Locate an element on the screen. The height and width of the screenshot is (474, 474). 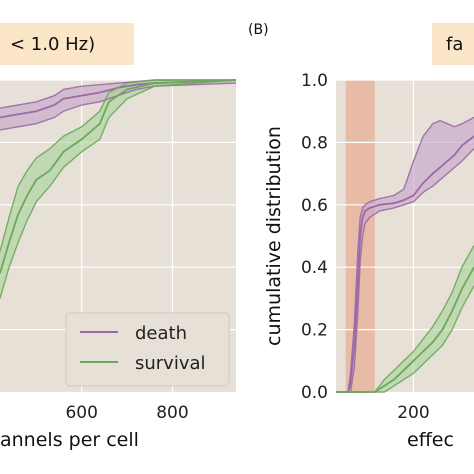
band-survival is located at coordinates (405, 318).